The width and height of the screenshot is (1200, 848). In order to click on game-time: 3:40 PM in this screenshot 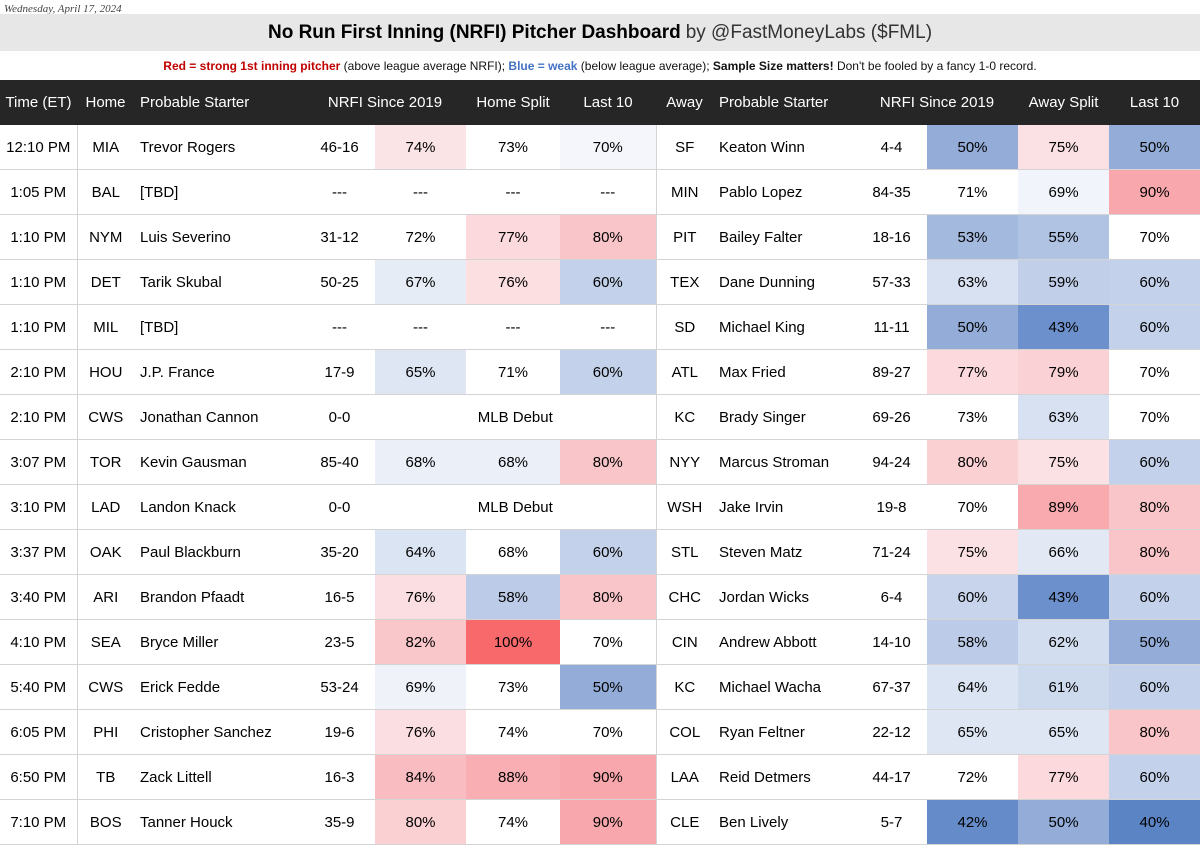, I will do `click(39, 597)`.